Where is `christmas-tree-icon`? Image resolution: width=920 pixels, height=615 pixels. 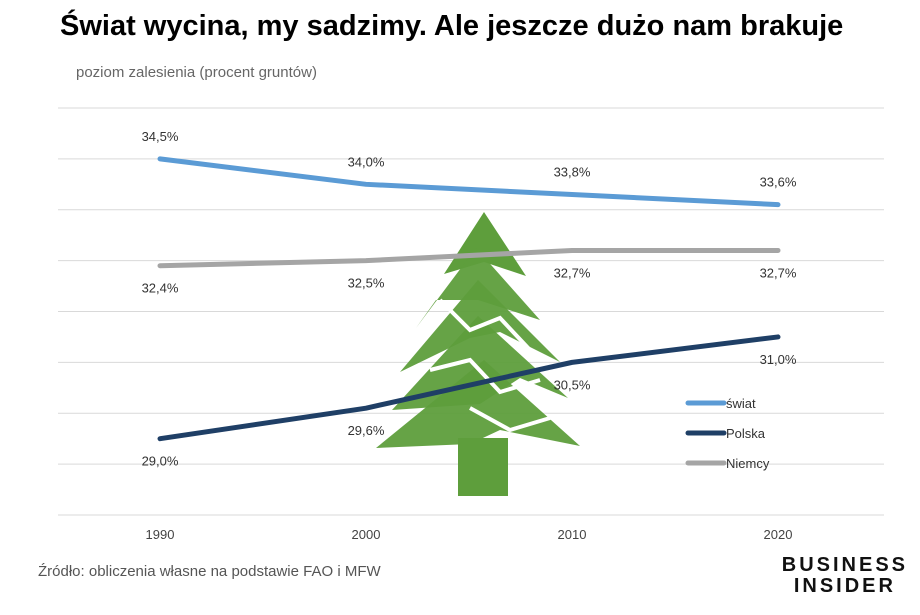
christmas-tree-icon is located at coordinates (478, 354).